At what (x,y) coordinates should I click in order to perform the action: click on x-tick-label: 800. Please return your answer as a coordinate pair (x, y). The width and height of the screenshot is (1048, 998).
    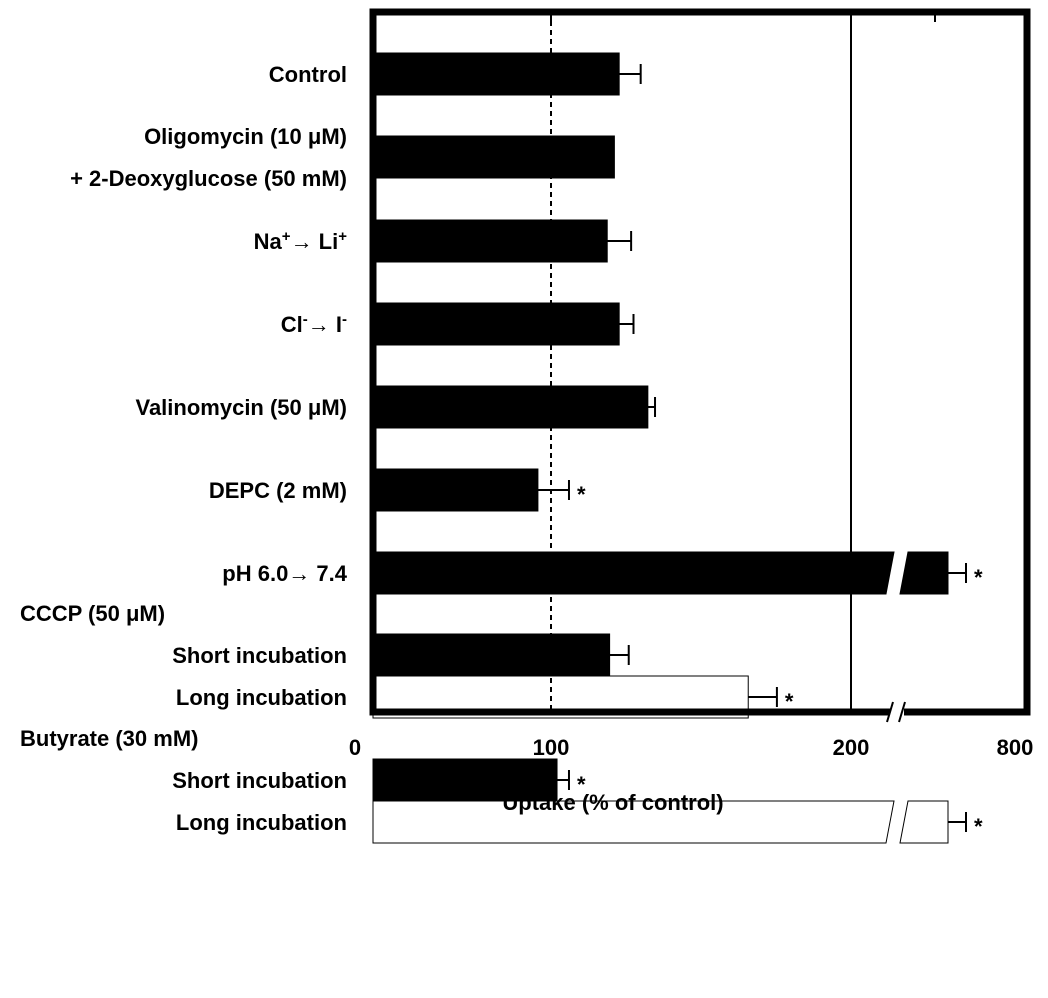
    Looking at the image, I should click on (1015, 747).